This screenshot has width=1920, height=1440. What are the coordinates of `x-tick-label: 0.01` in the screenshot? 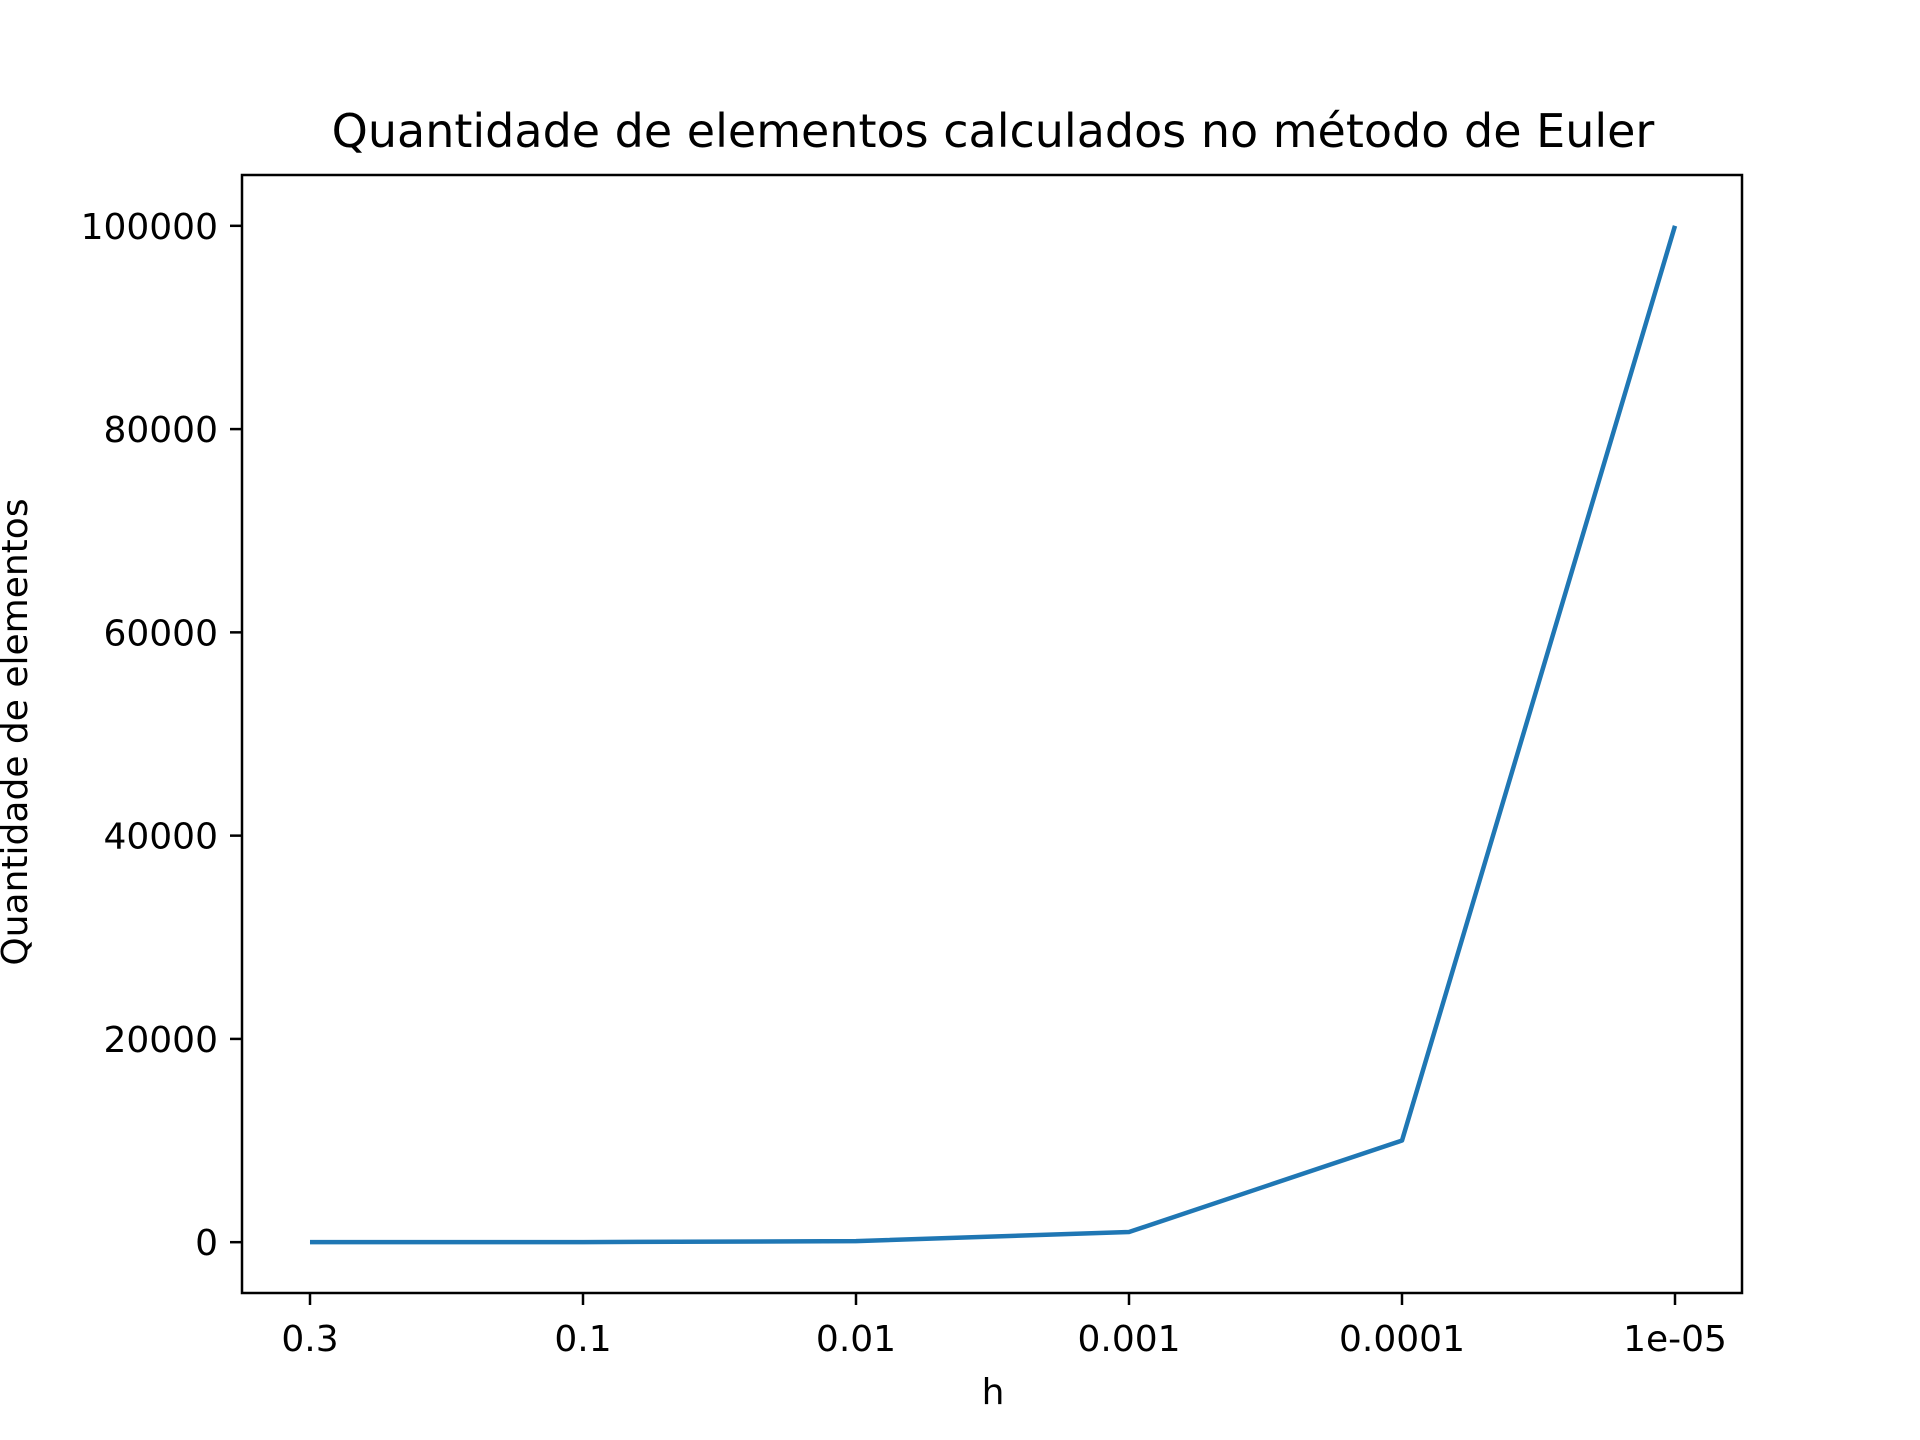 It's located at (856, 1339).